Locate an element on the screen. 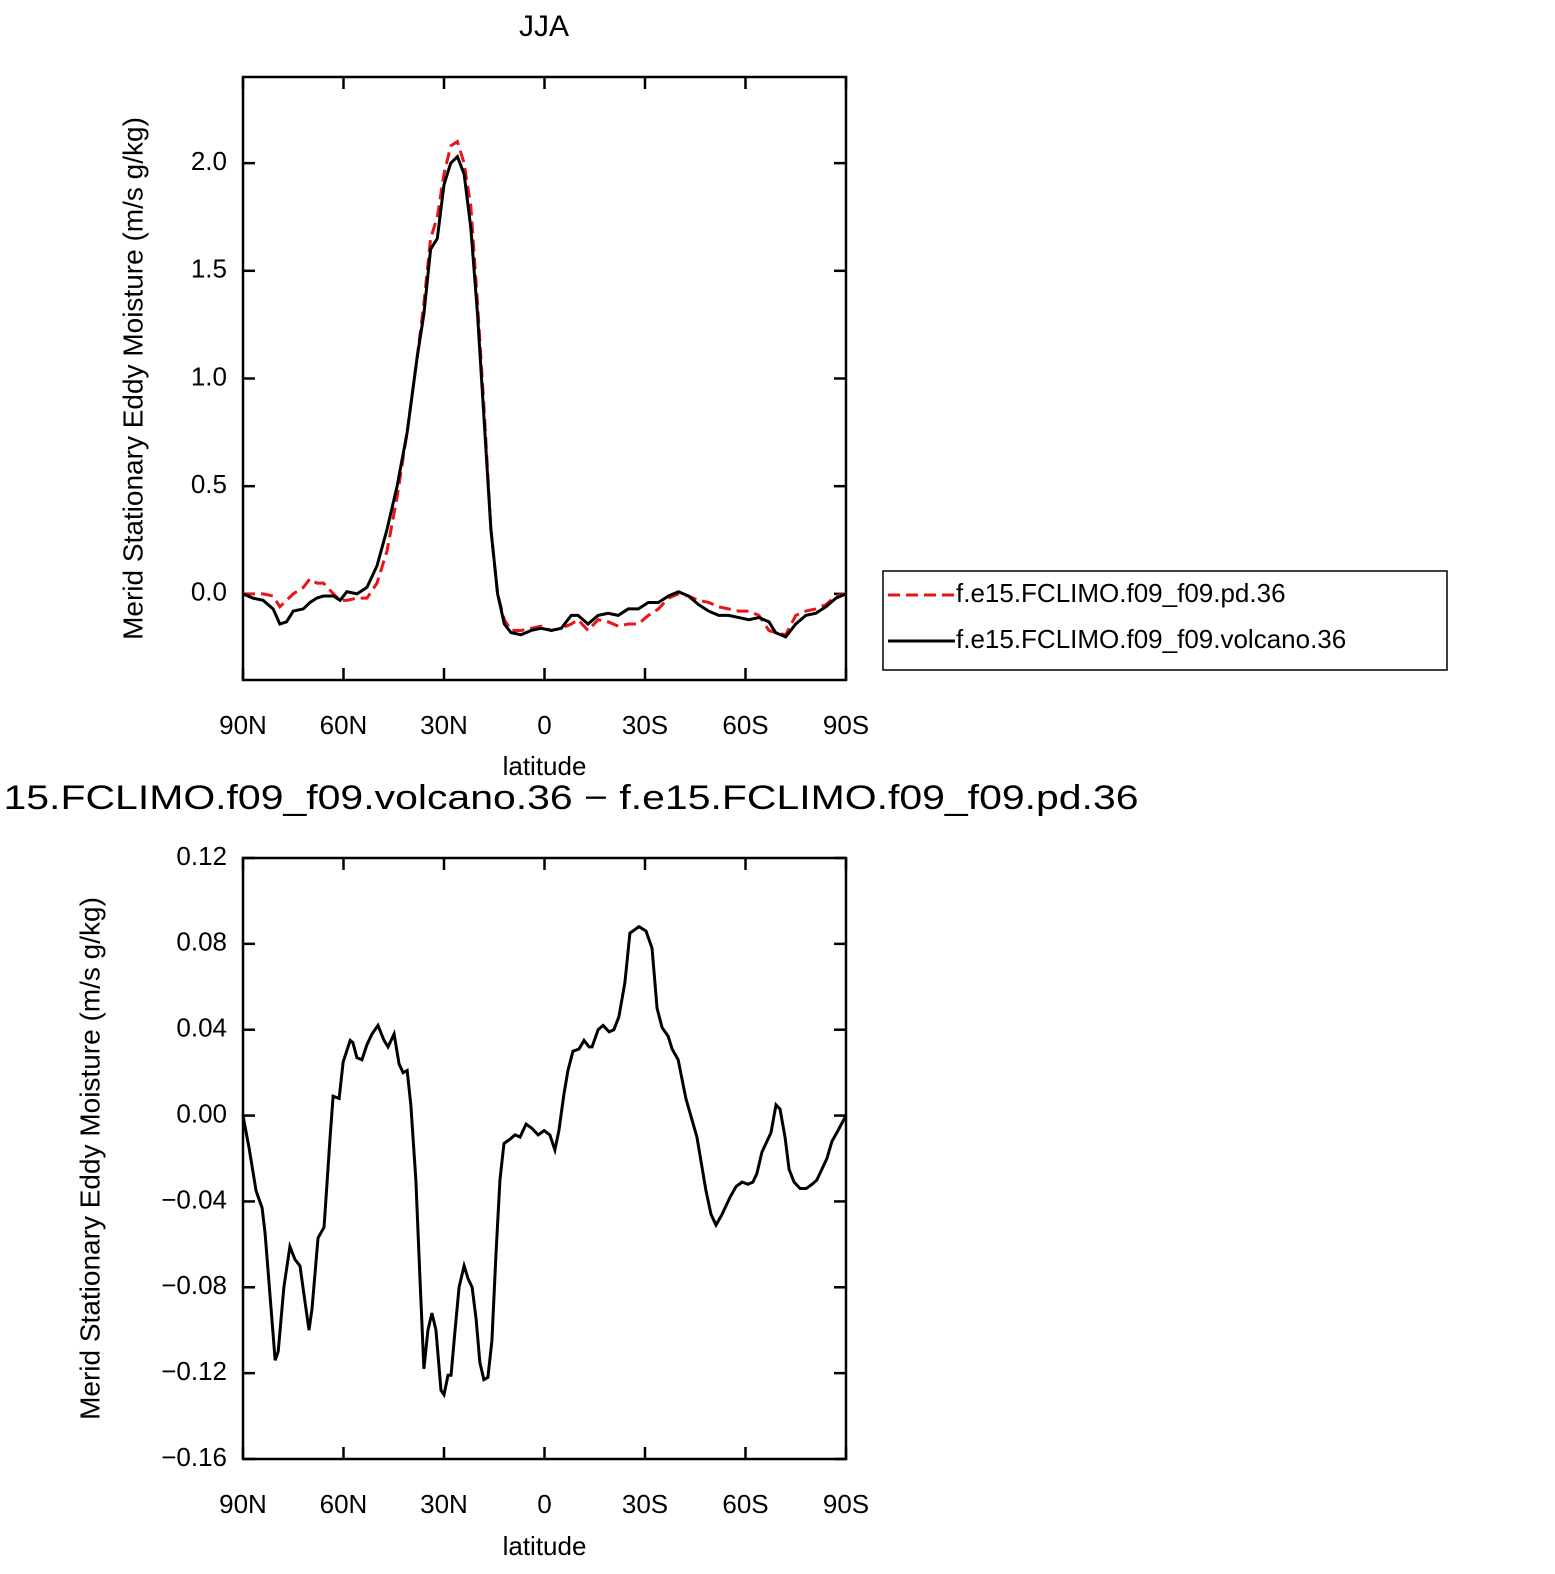 Image resolution: width=1555 pixels, height=1574 pixels. y-tick-label: 0.12 is located at coordinates (201, 856).